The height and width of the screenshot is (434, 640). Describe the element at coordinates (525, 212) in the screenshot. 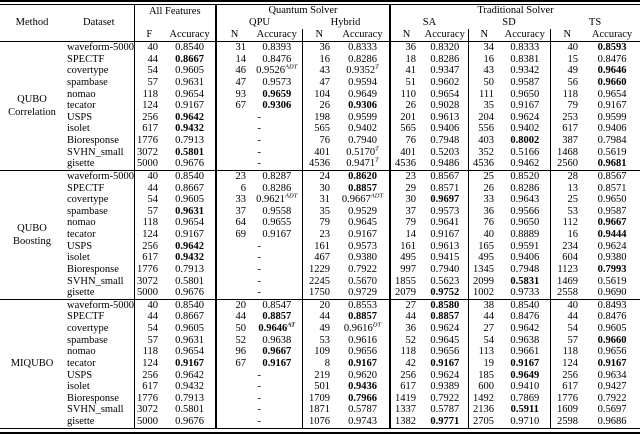

I see `accuracy-cell: 0.9566` at that location.